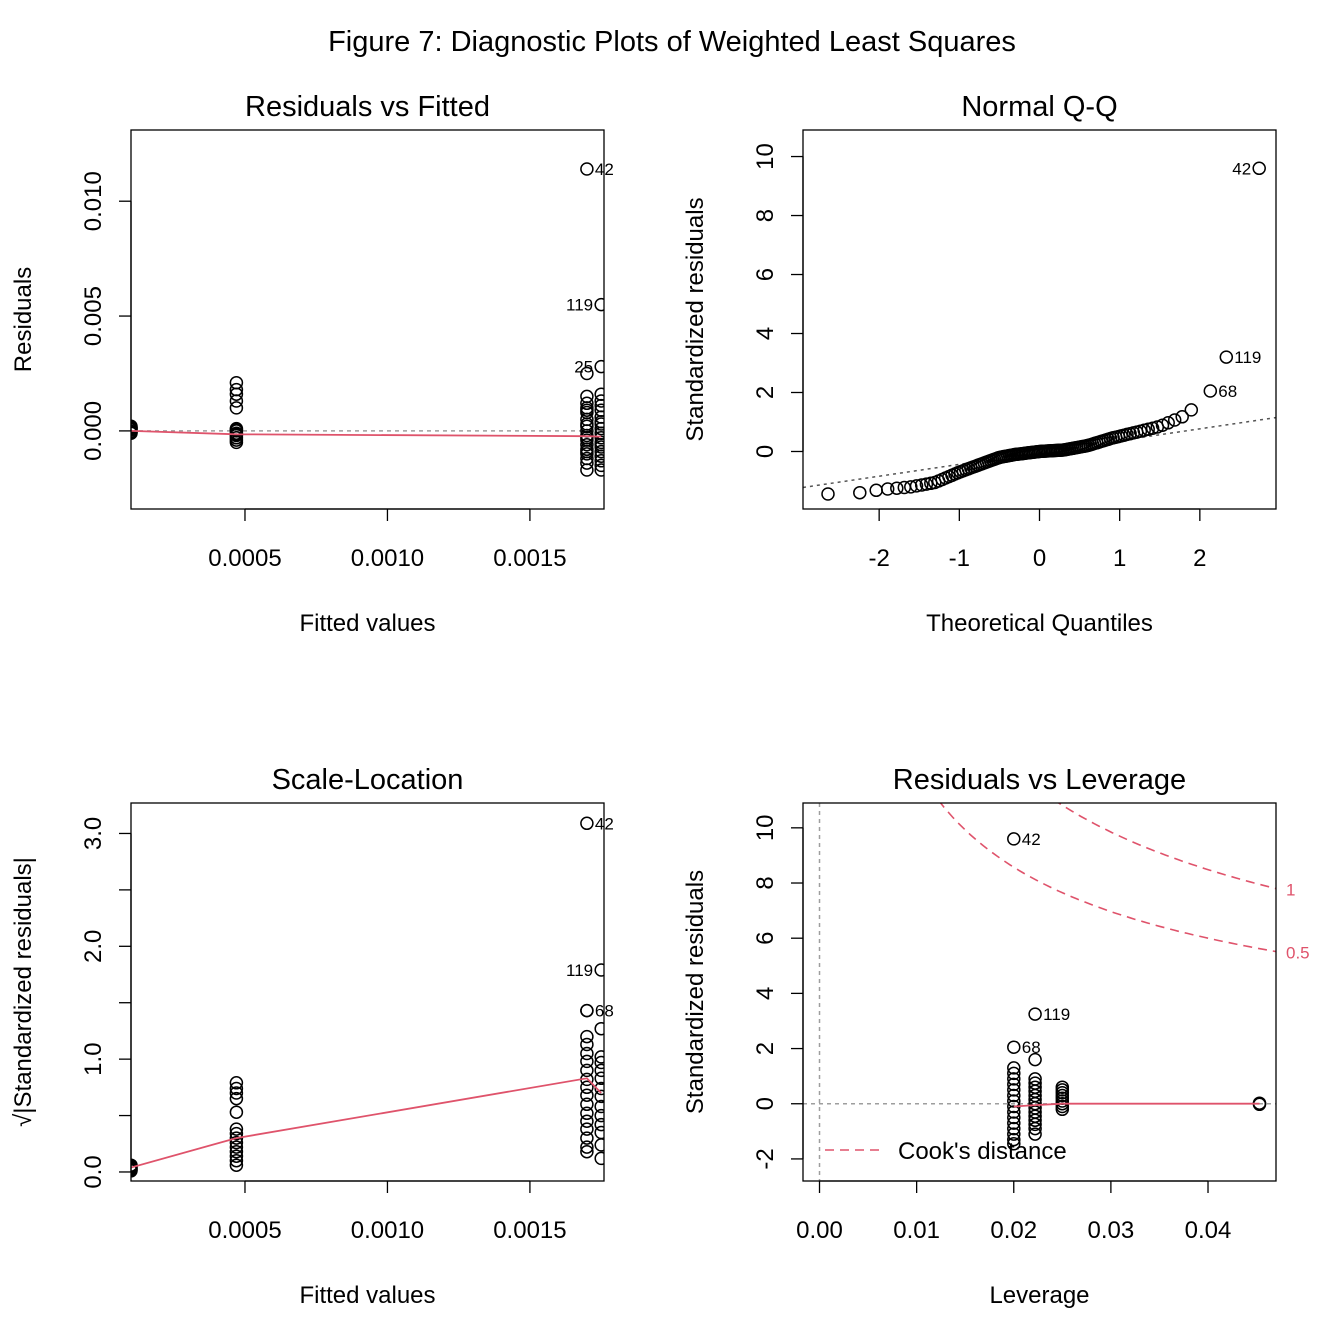 This screenshot has width=1344, height=1344. I want to click on cooks-distance-curve, so click(1166, 846).